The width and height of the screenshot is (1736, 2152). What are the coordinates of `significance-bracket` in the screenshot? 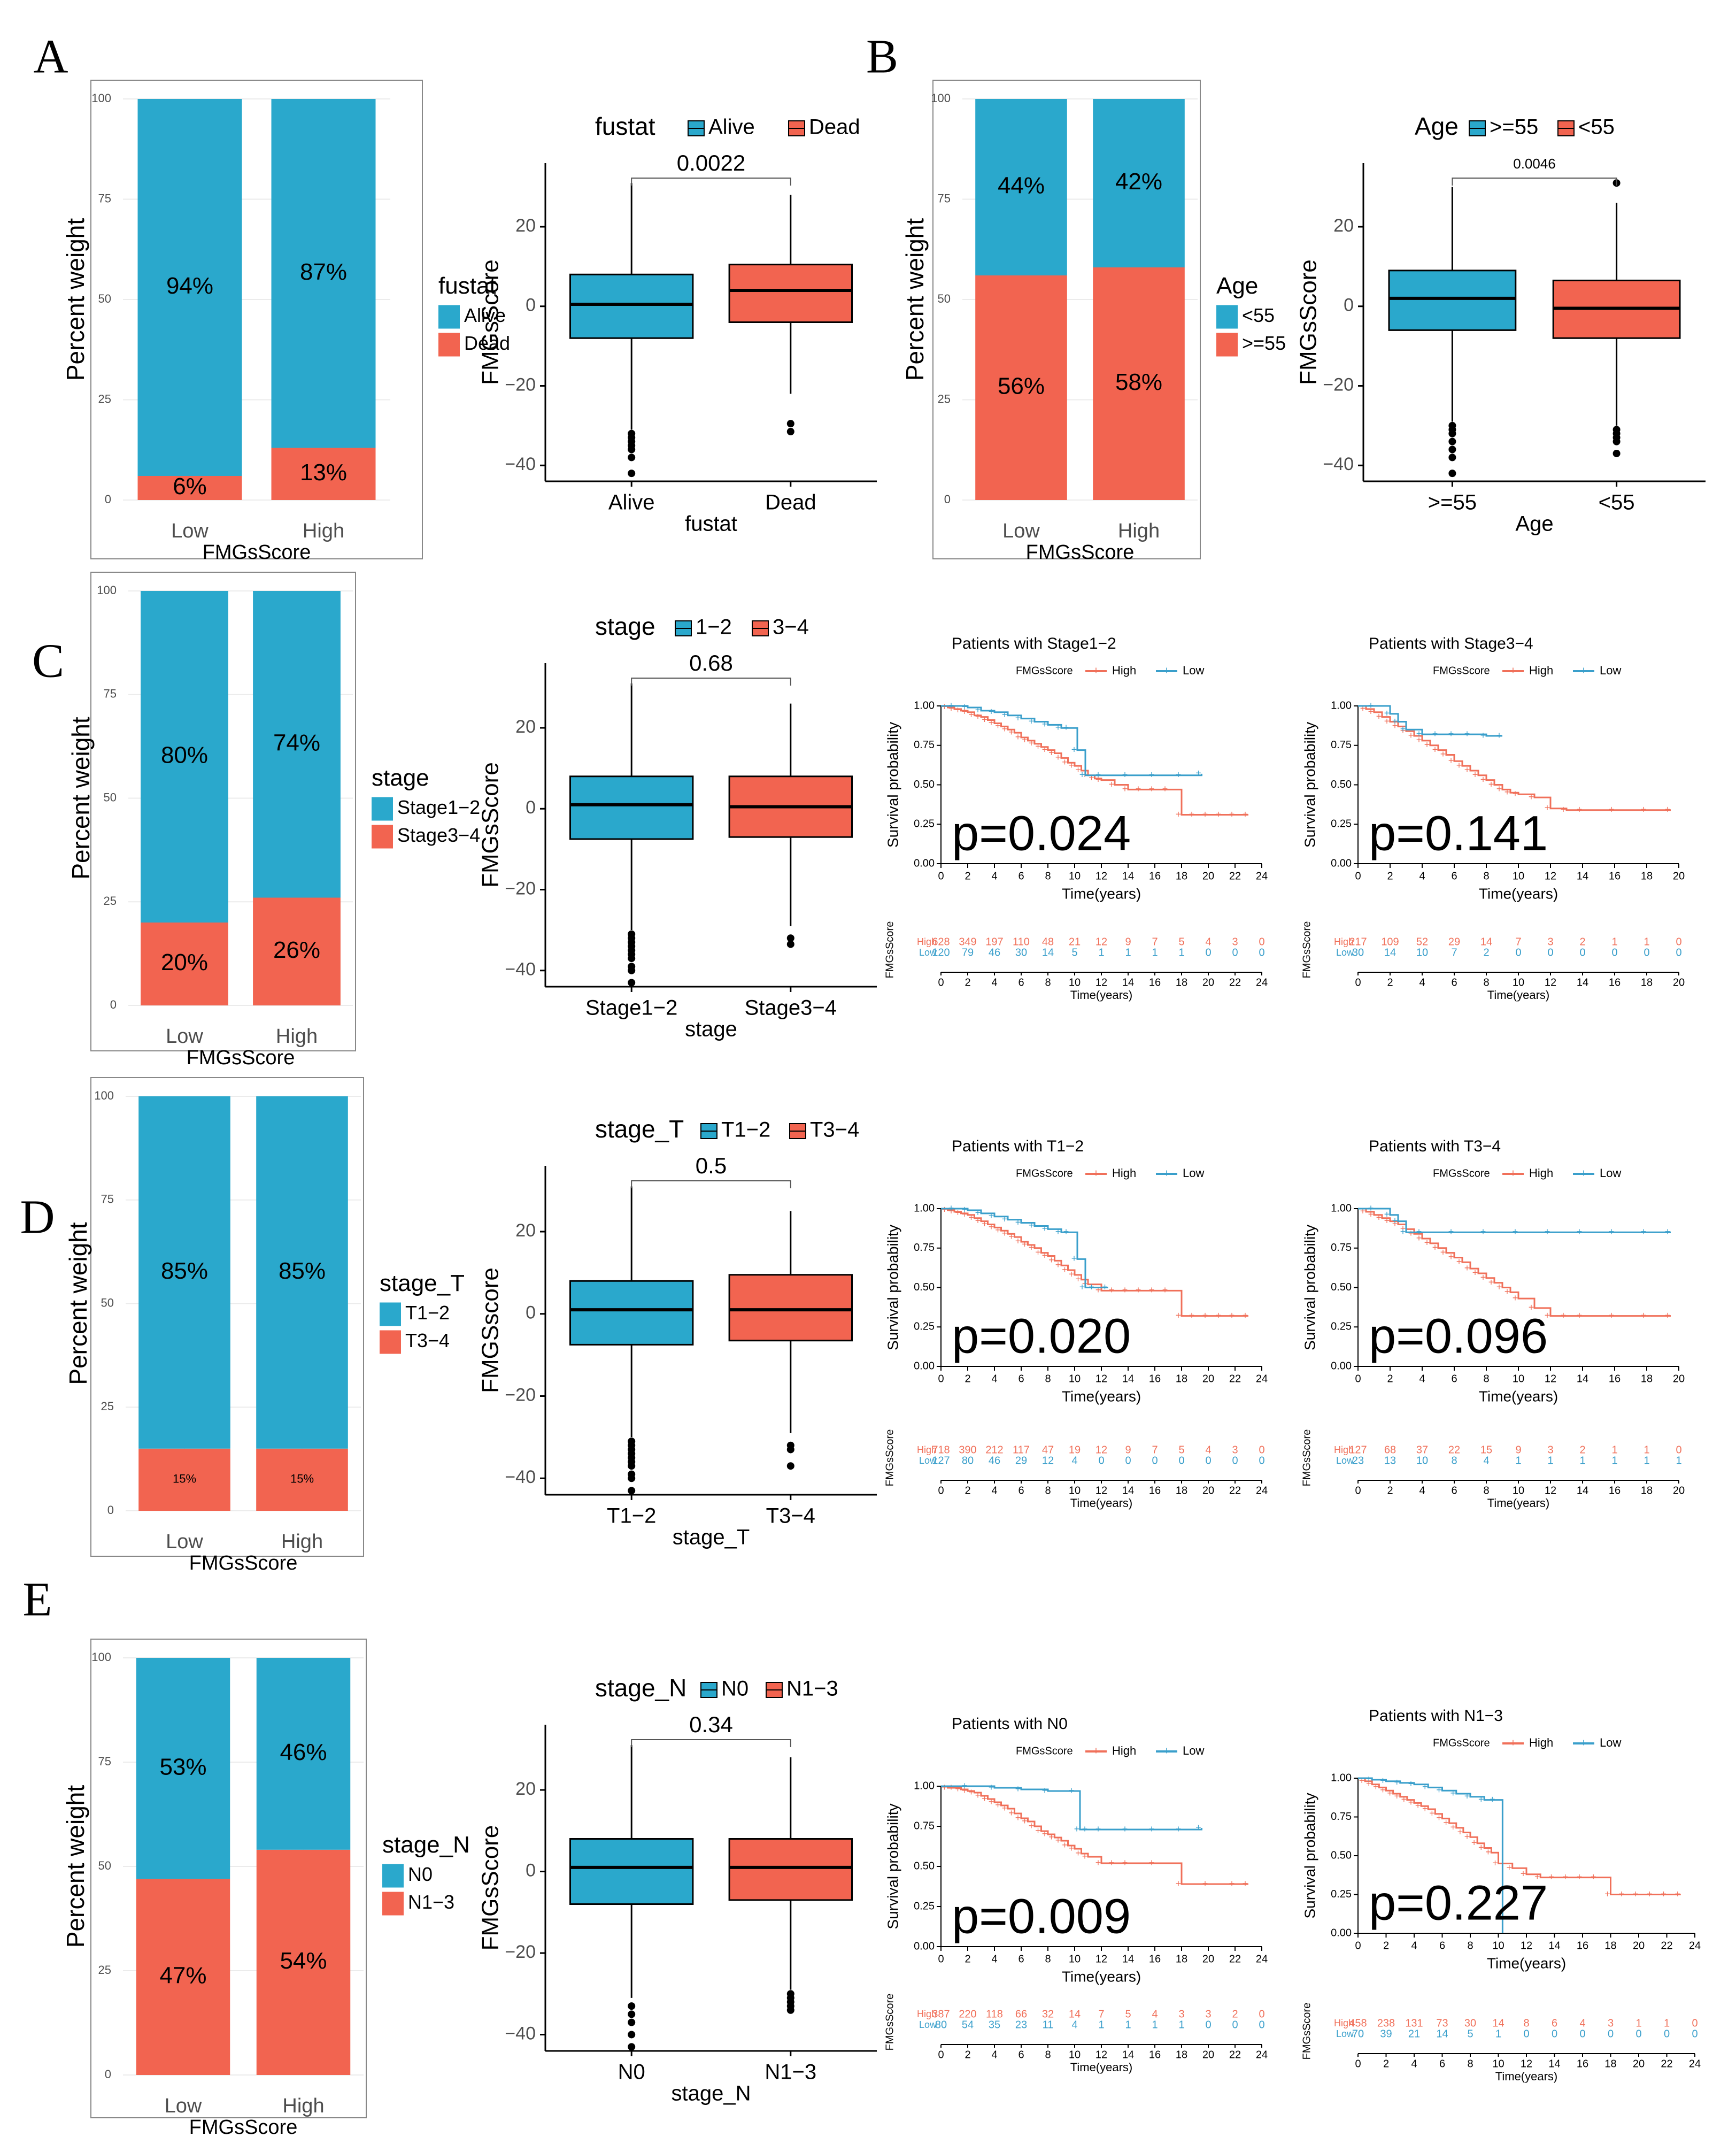 It's located at (1534, 182).